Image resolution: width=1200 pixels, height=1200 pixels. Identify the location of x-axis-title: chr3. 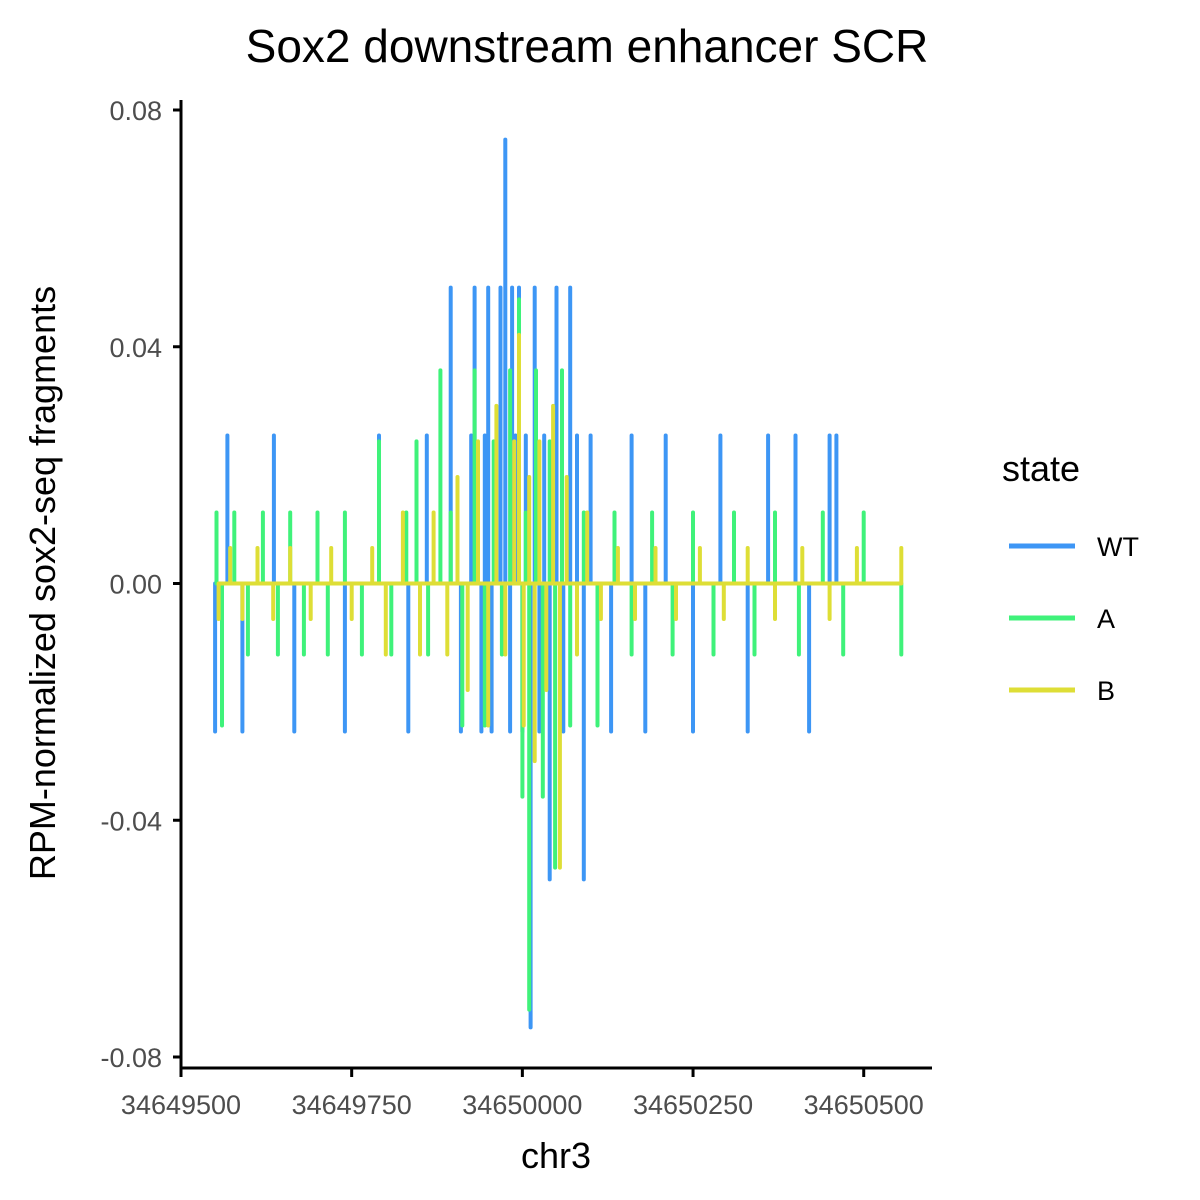
(556, 1155).